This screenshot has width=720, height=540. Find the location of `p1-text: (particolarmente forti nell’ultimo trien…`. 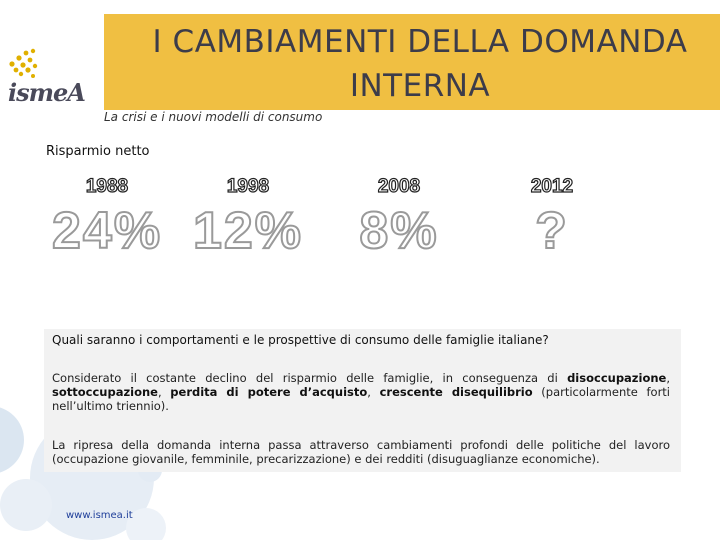

p1-text: (particolarmente forti nell’ultimo trien… is located at coordinates (361, 399).